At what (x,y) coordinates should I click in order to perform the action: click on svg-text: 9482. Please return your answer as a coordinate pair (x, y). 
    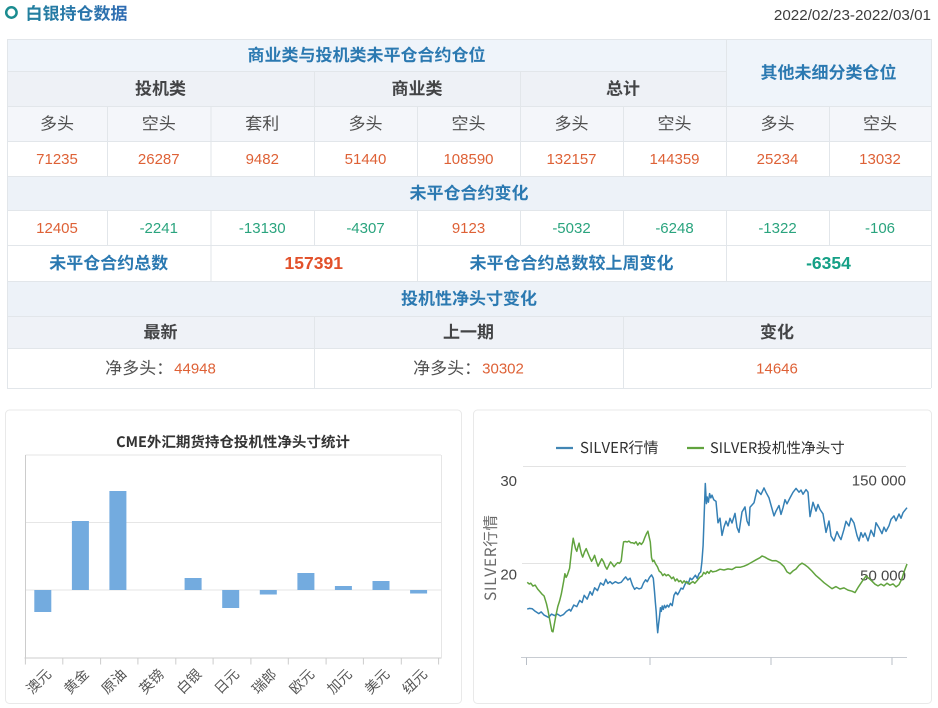
    Looking at the image, I should click on (262, 159).